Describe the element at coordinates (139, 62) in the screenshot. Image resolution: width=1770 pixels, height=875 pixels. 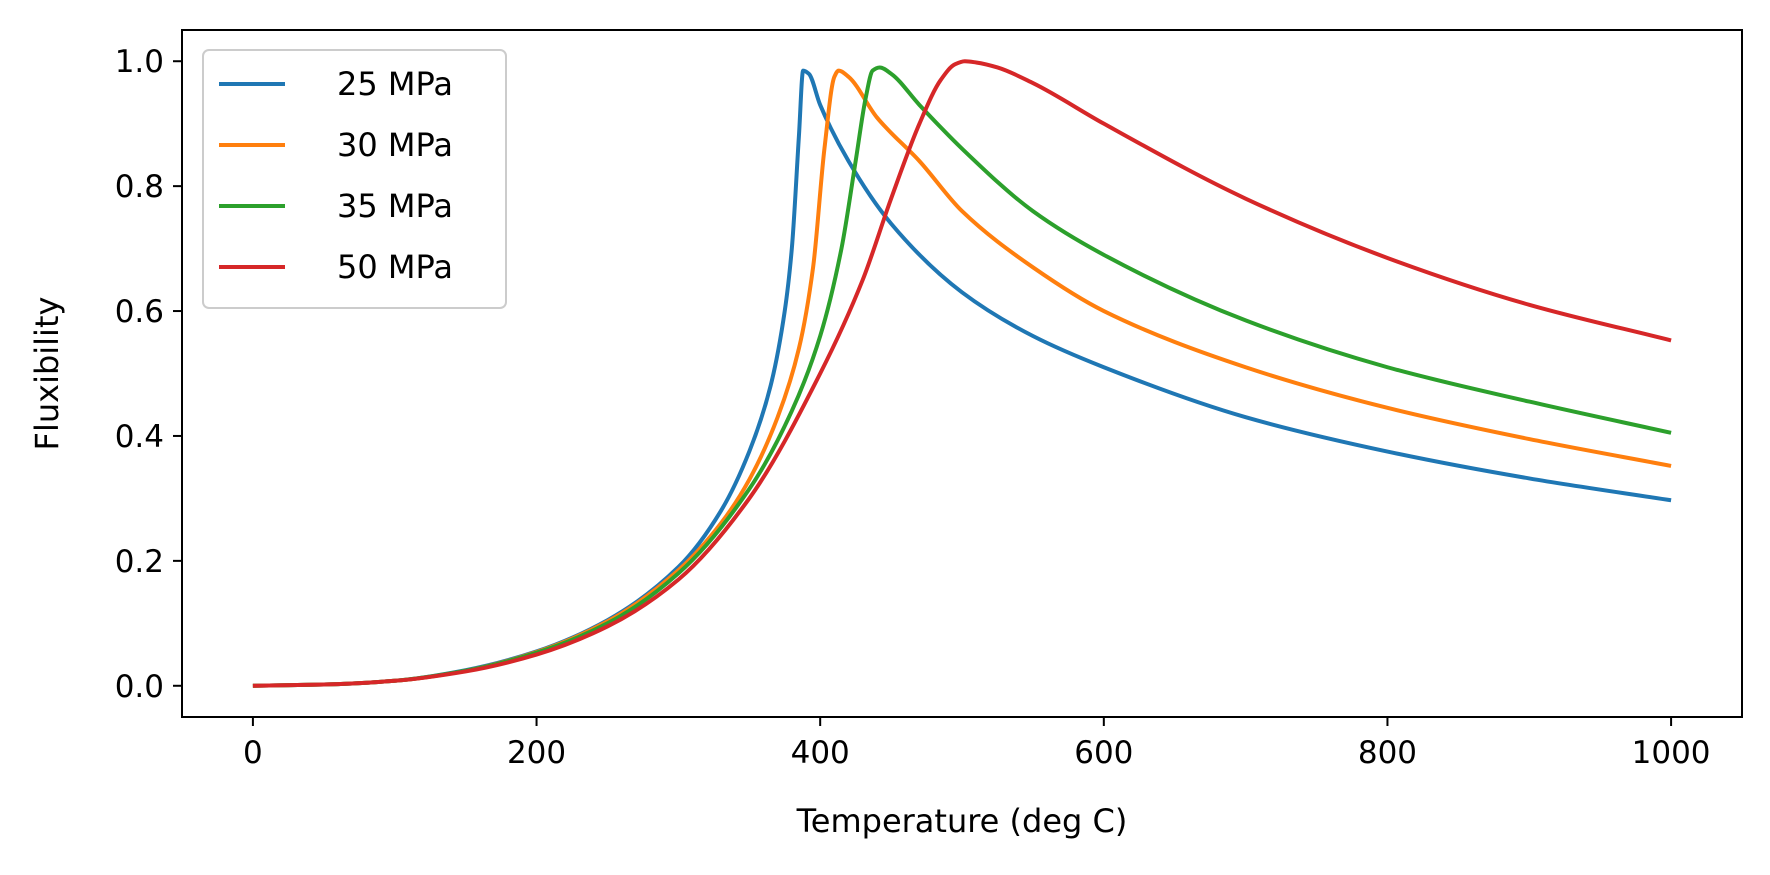
I see `y-tick-label: 1.0` at that location.